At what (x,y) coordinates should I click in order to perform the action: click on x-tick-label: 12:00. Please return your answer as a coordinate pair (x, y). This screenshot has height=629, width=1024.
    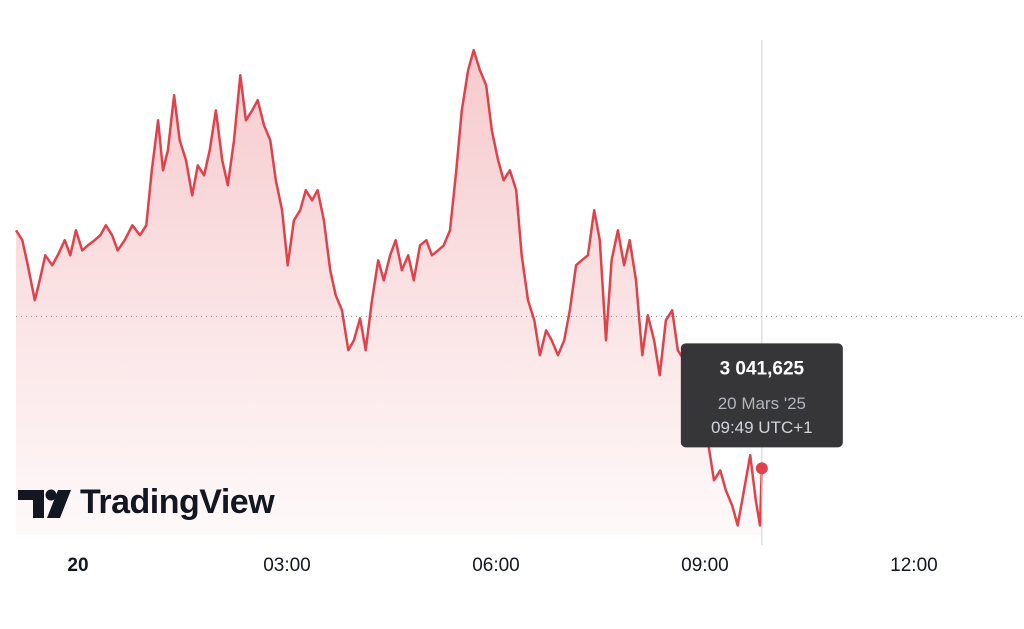
    Looking at the image, I should click on (914, 565).